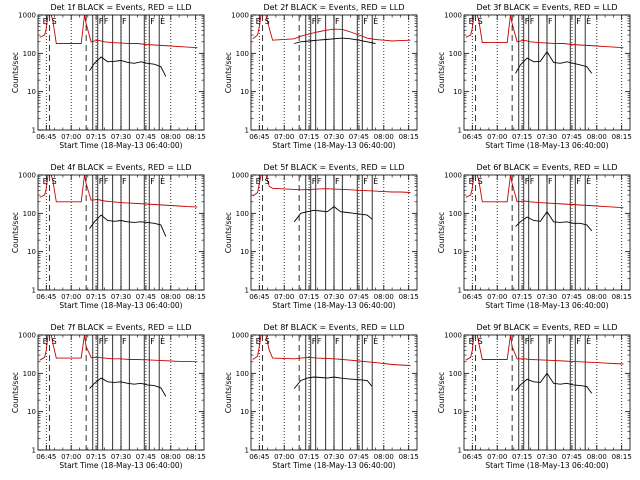 This screenshot has width=640, height=480. Describe the element at coordinates (120, 327) in the screenshot. I see `panel-title: Det 7f BLACK = Events, RED = LLD` at that location.